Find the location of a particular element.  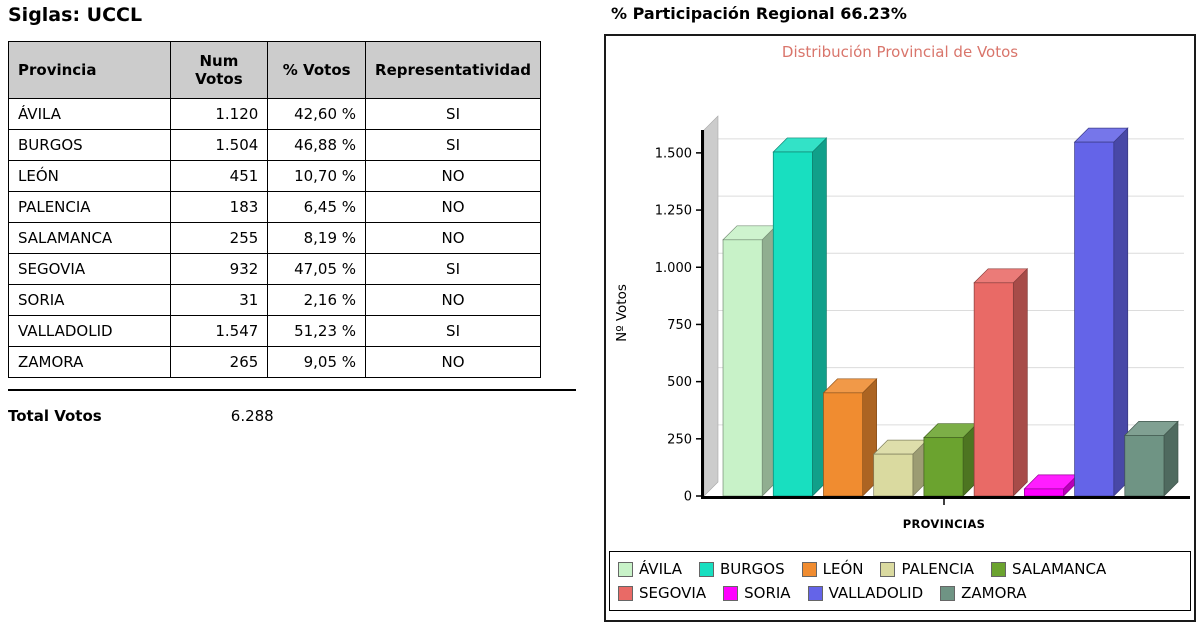

legend-row: ÁVILA BURGOS LEÓN PALENCIA SALAMANCA is located at coordinates (900, 569).